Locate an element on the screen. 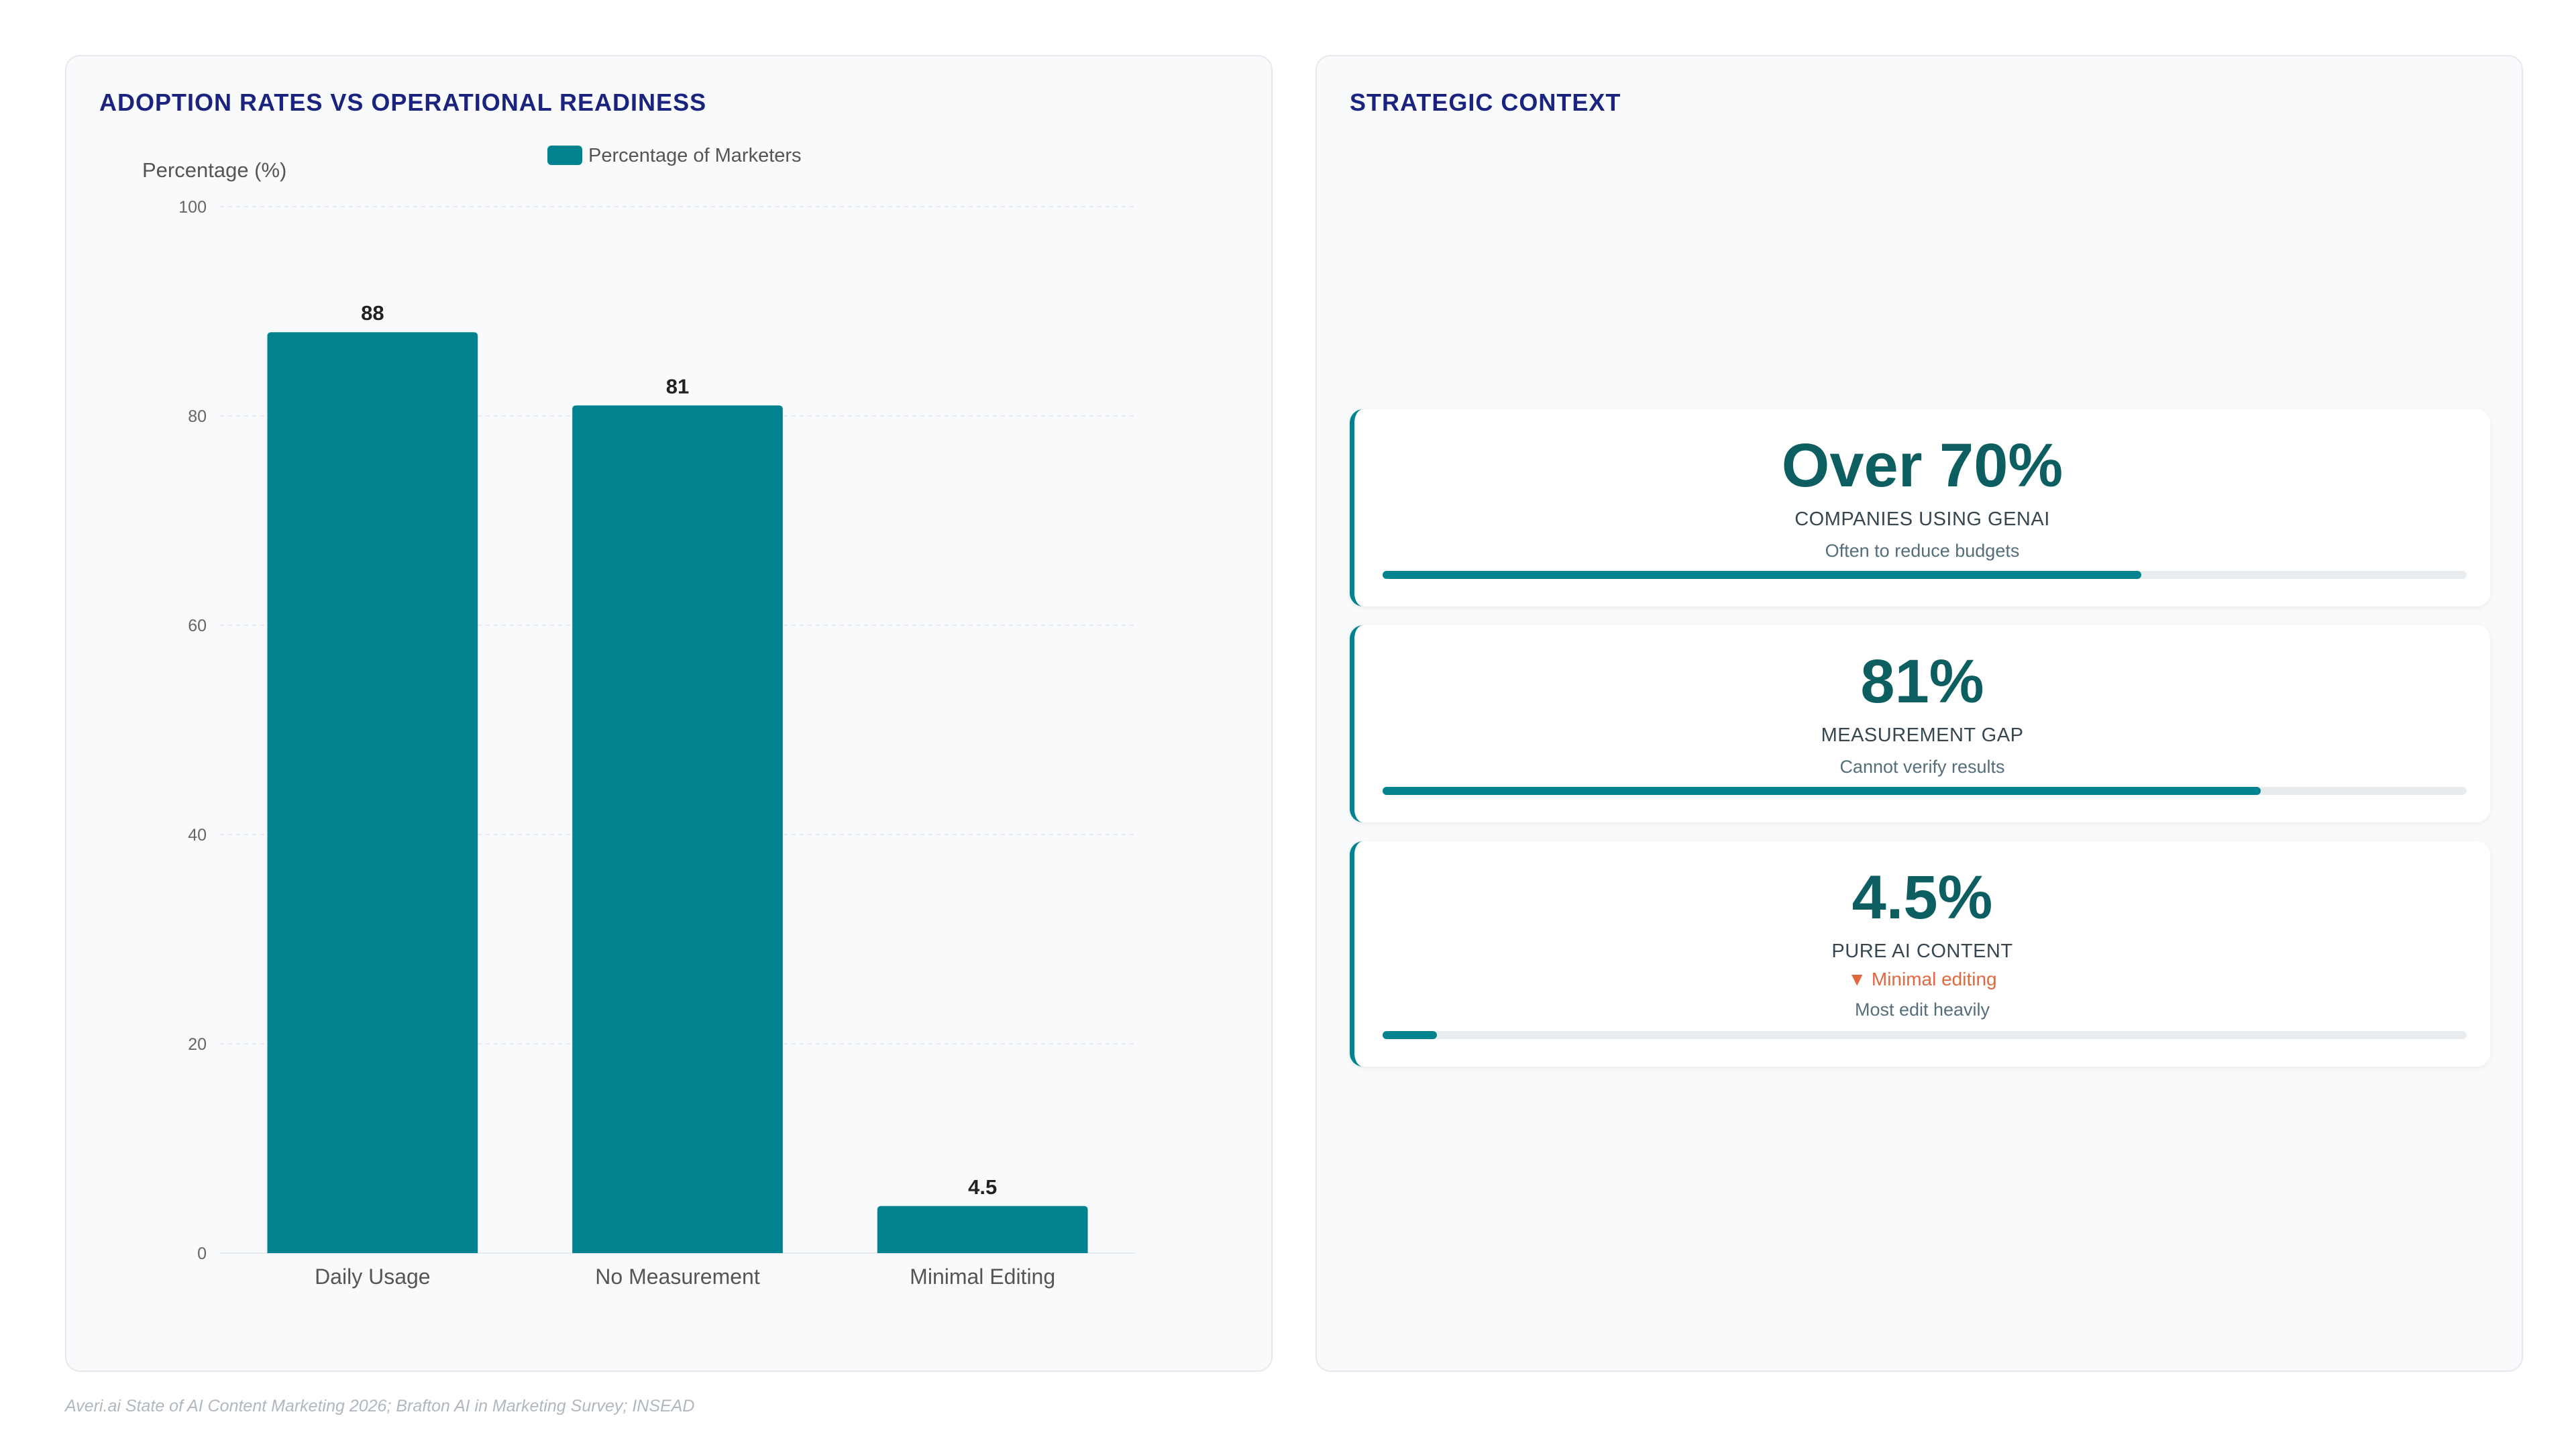 This screenshot has width=2576, height=1449. x-tick-label: Minimal Editing is located at coordinates (982, 1277).